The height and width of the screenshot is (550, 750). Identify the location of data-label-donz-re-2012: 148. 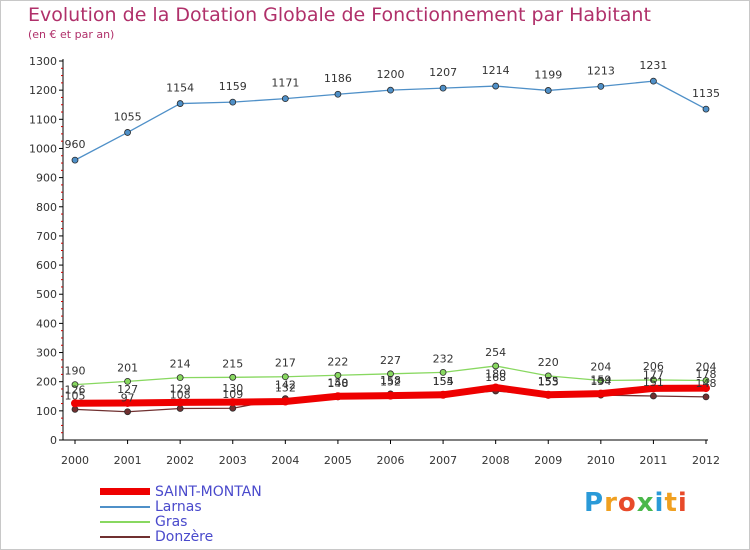
(706, 383).